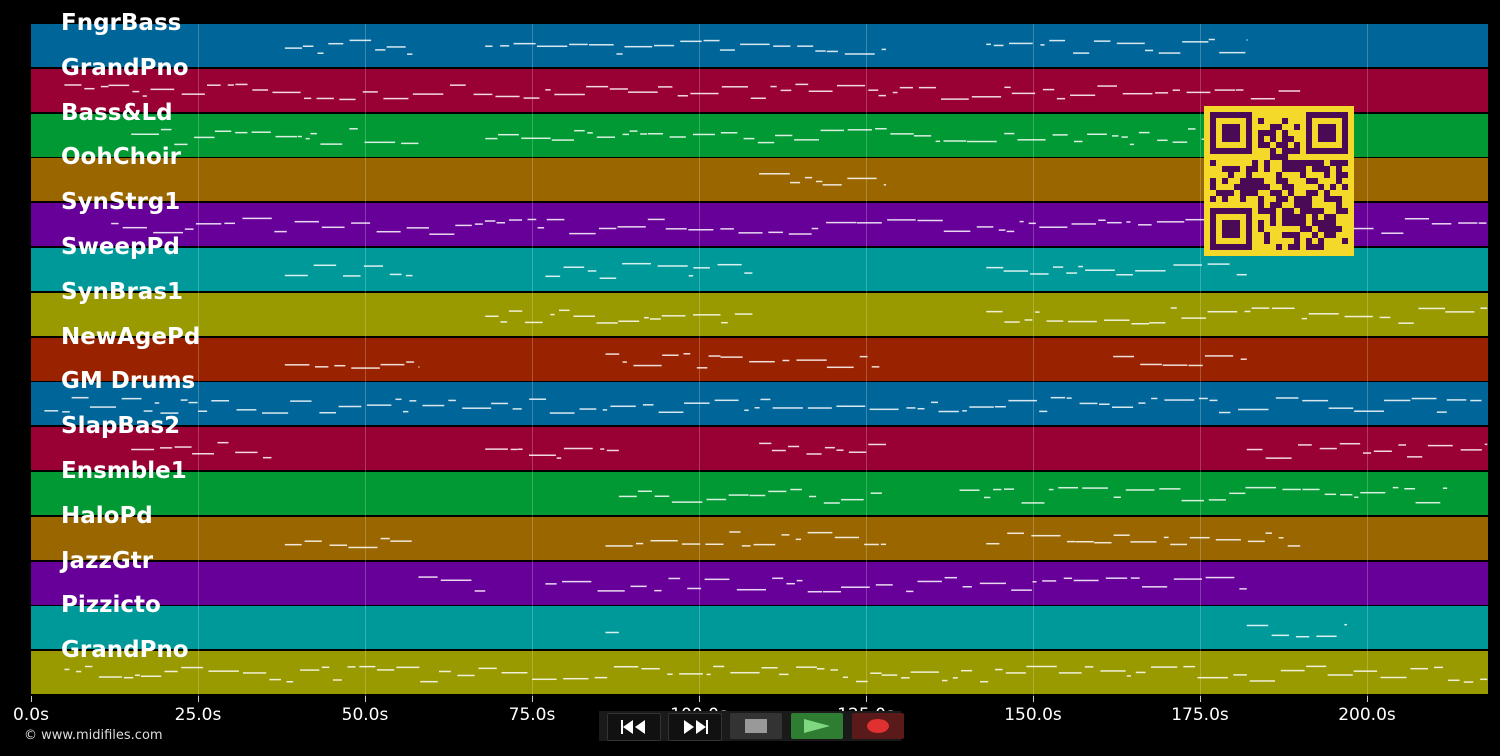  Describe the element at coordinates (817, 726) in the screenshot. I see `play-button` at that location.